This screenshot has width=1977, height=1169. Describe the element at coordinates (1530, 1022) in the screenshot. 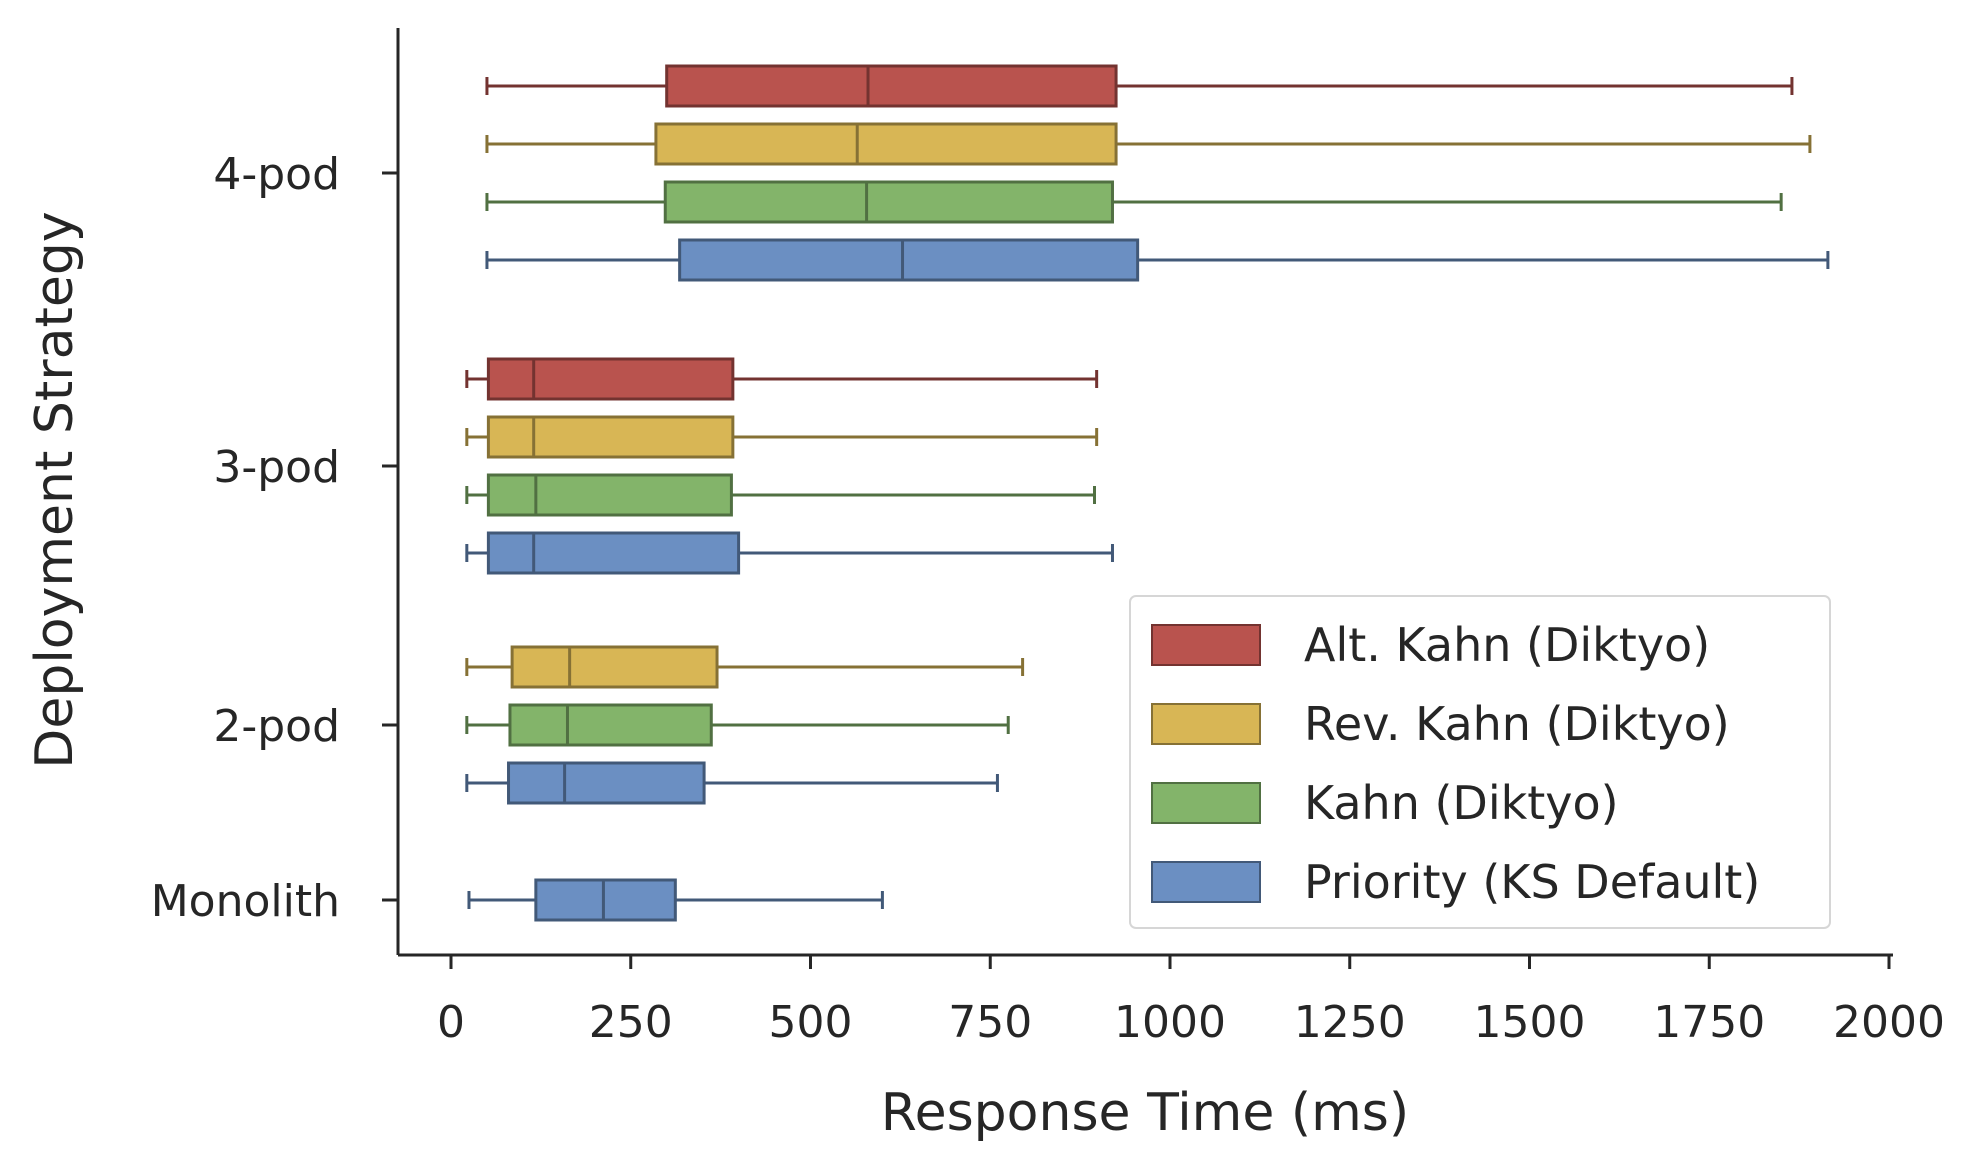

I see `x-tick-label: 1500` at that location.